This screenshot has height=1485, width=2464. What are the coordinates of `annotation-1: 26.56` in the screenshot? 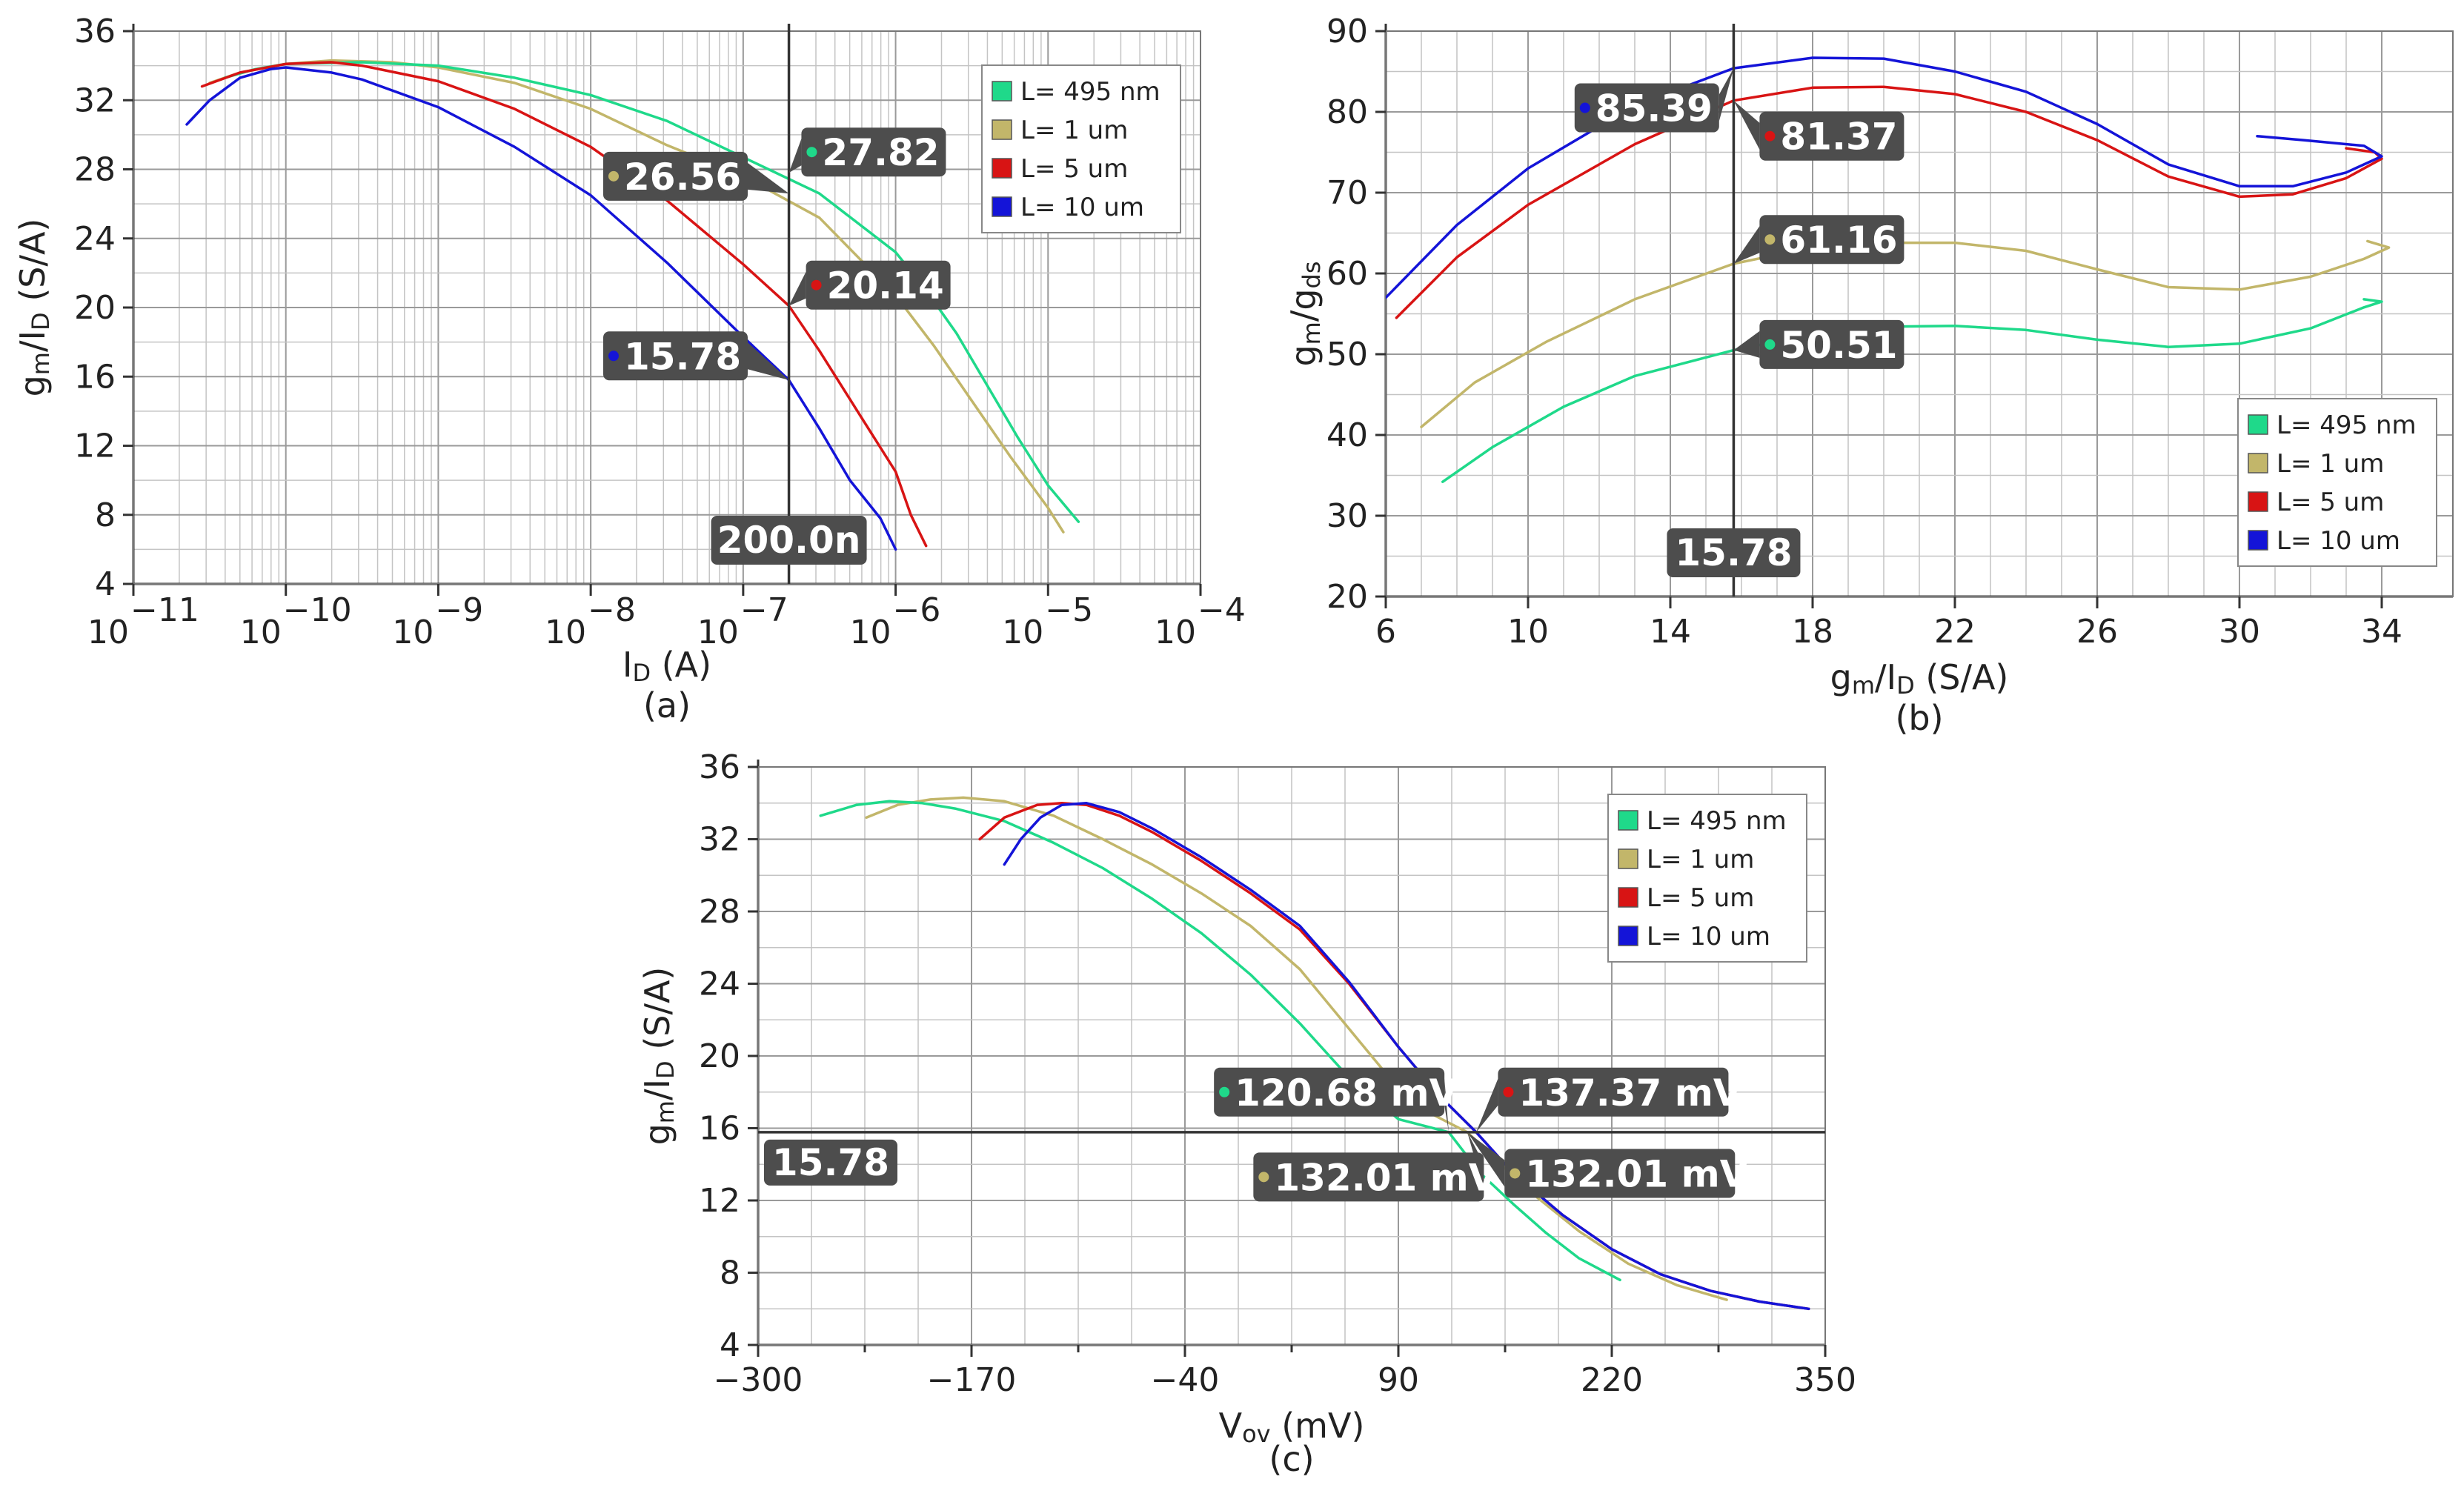 It's located at (696, 176).